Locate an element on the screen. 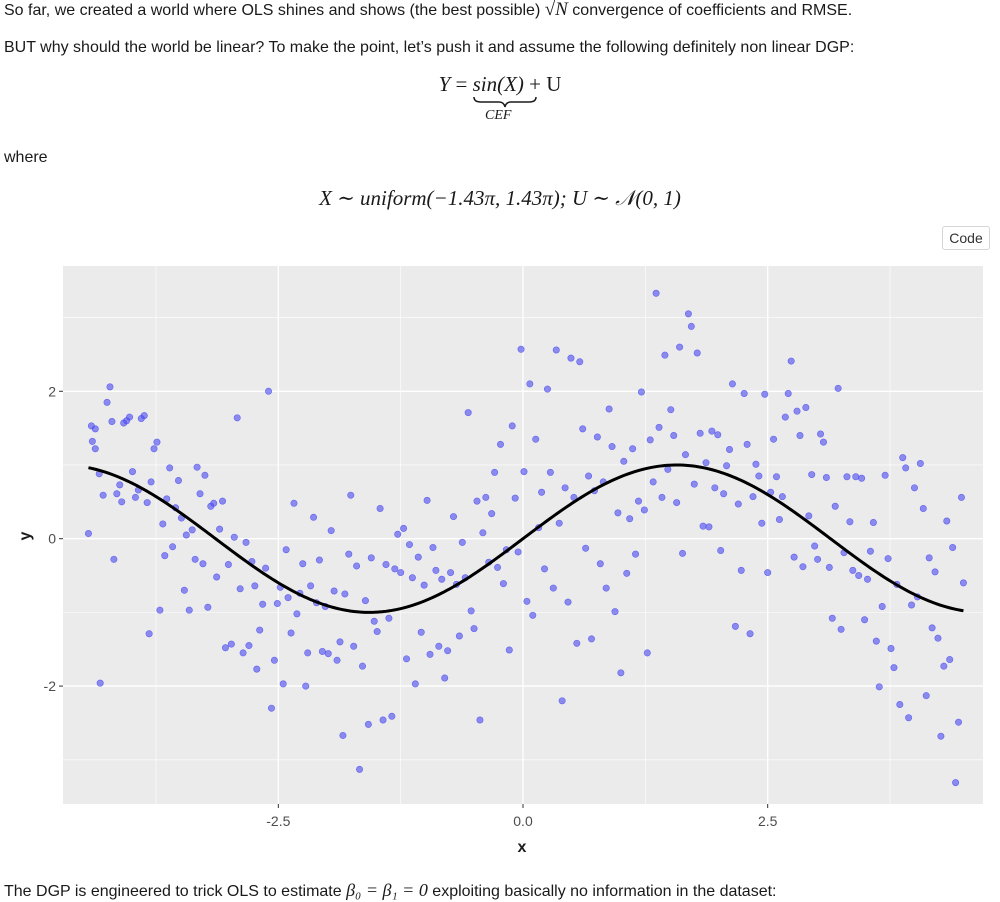 The width and height of the screenshot is (1000, 902). beta-equation: β₀ = β₁ = 0 is located at coordinates (387, 890).